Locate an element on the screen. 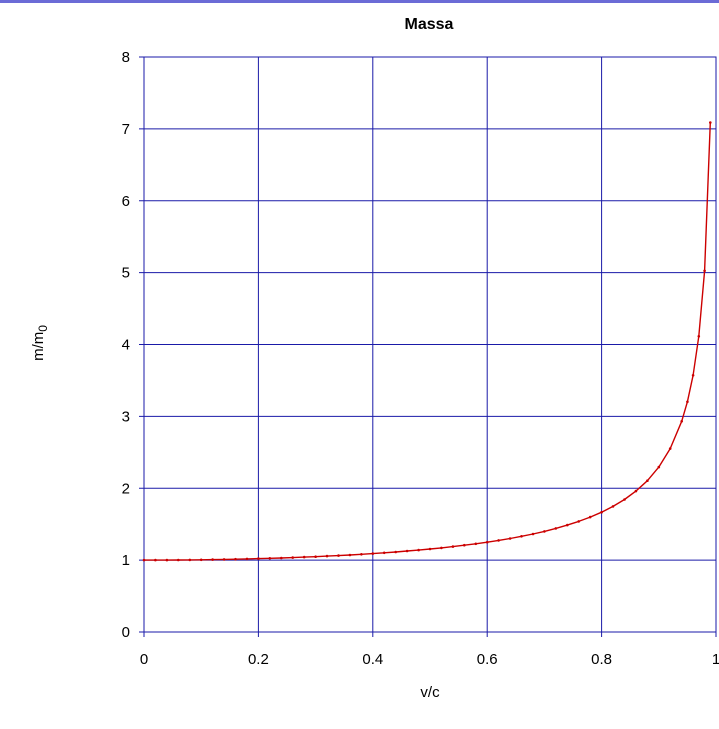 The image size is (719, 729). x-tick-label: 0.6 is located at coordinates (487, 659).